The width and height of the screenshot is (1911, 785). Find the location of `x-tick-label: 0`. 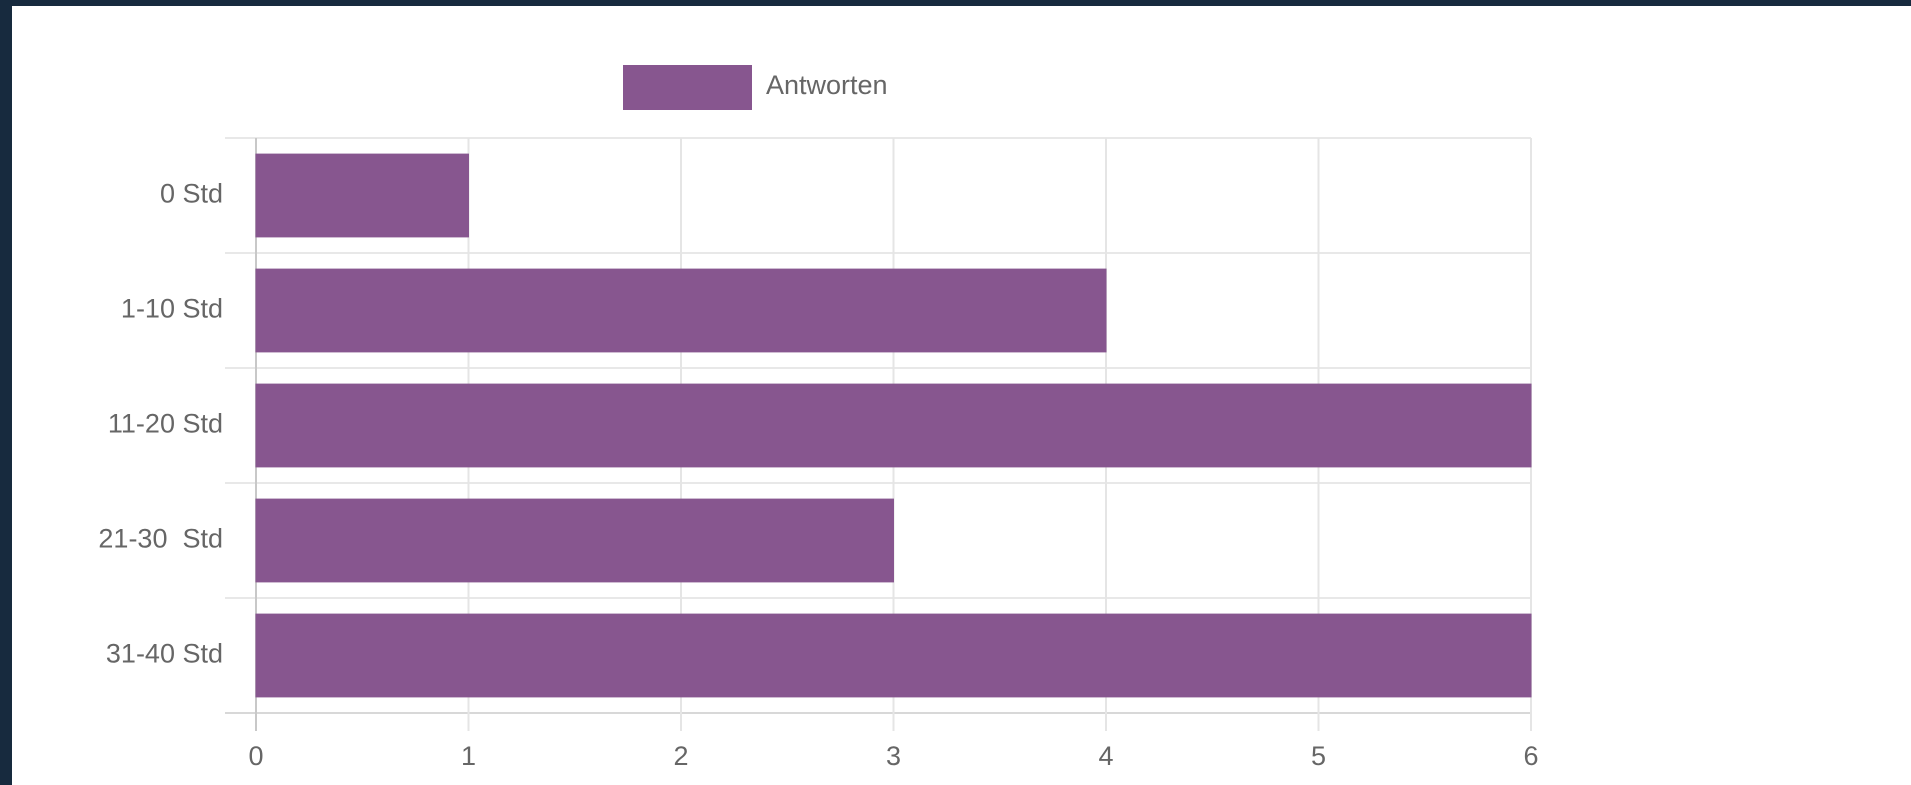

x-tick-label: 0 is located at coordinates (255, 756).